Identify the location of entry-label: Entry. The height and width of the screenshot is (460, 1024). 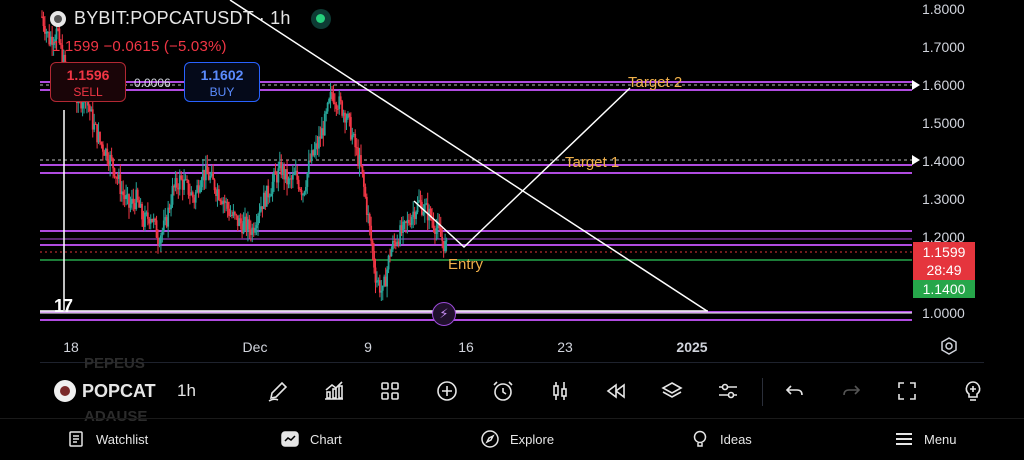
(466, 264).